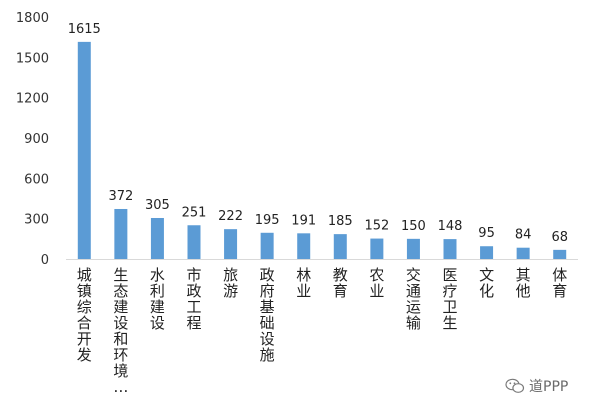  I want to click on x-category-label: 其他, so click(523, 283).